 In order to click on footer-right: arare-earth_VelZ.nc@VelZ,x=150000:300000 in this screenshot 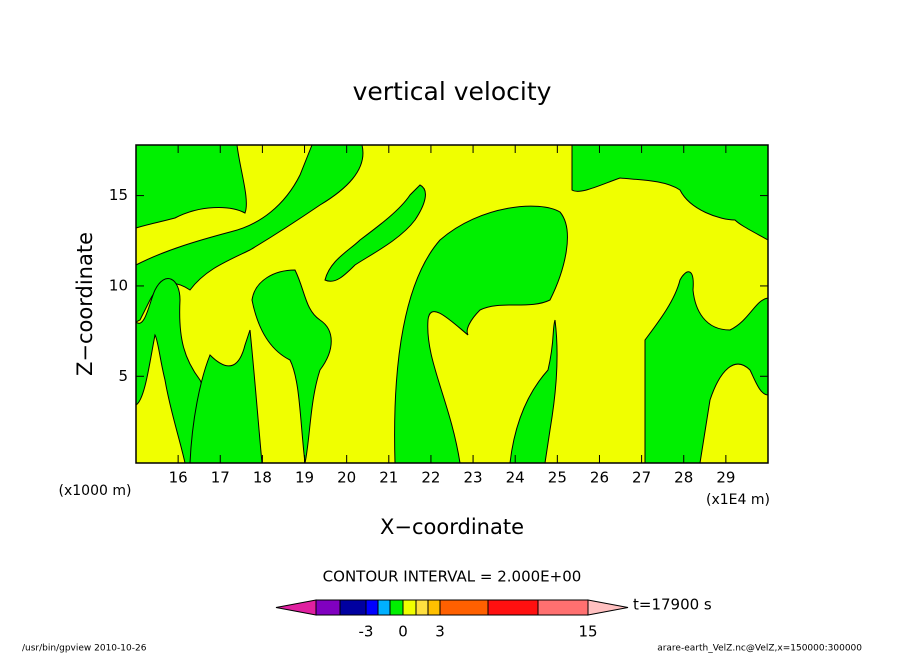, I will do `click(759, 649)`.